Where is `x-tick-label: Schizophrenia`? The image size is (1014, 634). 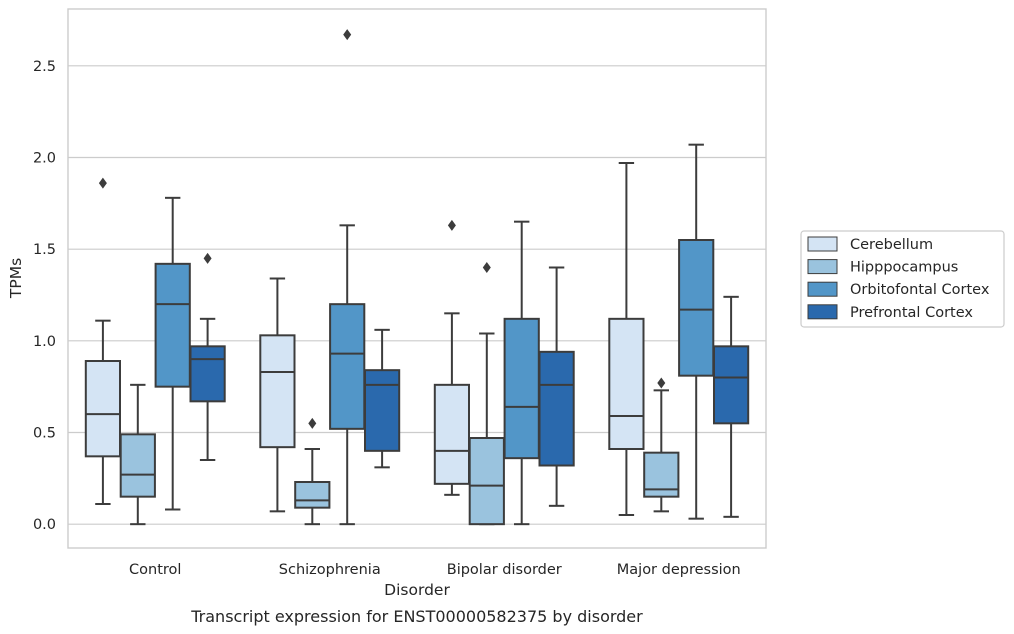
x-tick-label: Schizophrenia is located at coordinates (330, 570).